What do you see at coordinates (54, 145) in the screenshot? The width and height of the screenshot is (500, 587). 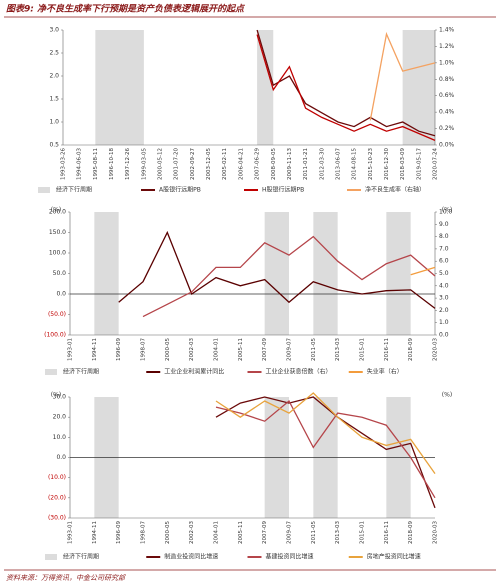 I see `y-tick-label: 0.5` at bounding box center [54, 145].